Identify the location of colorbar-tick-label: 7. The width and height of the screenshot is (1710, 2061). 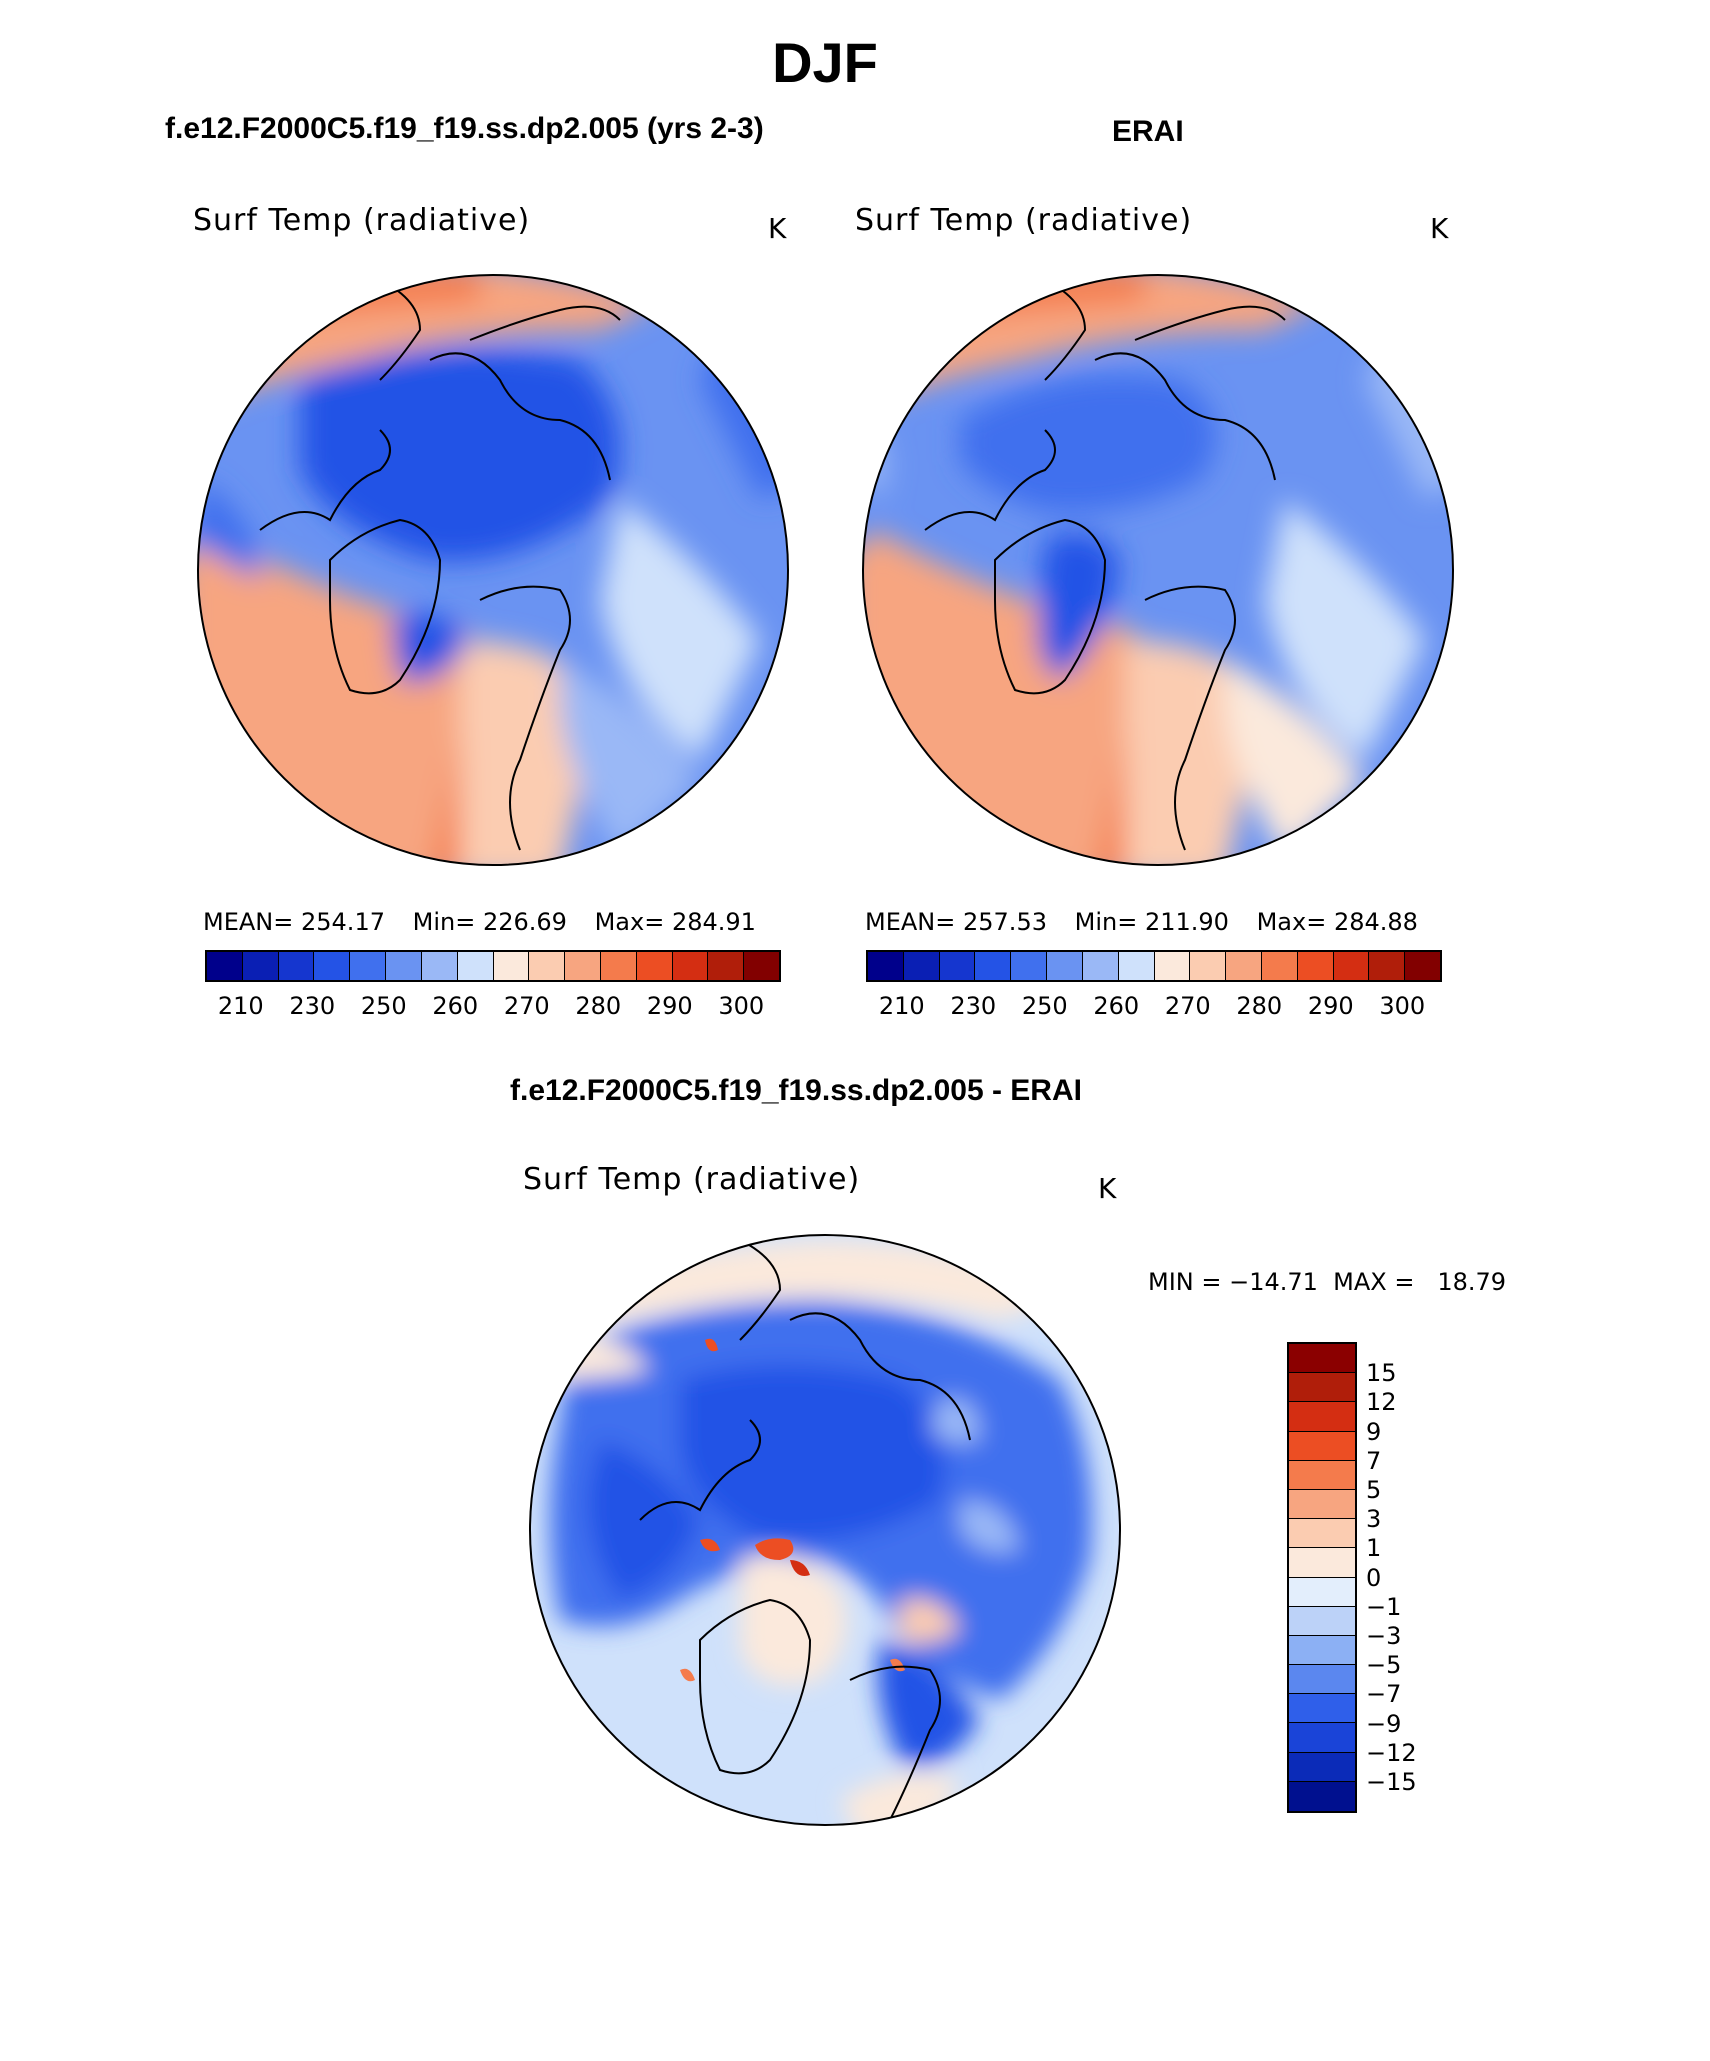
(1374, 1460).